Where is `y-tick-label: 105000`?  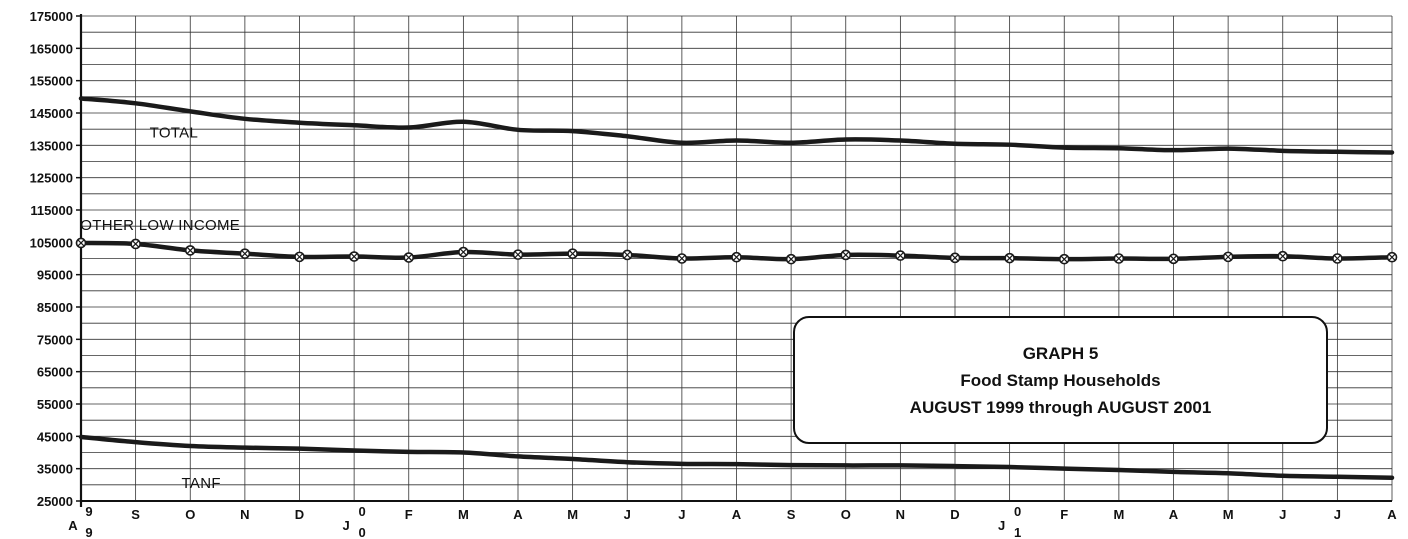
y-tick-label: 105000 is located at coordinates (51, 242).